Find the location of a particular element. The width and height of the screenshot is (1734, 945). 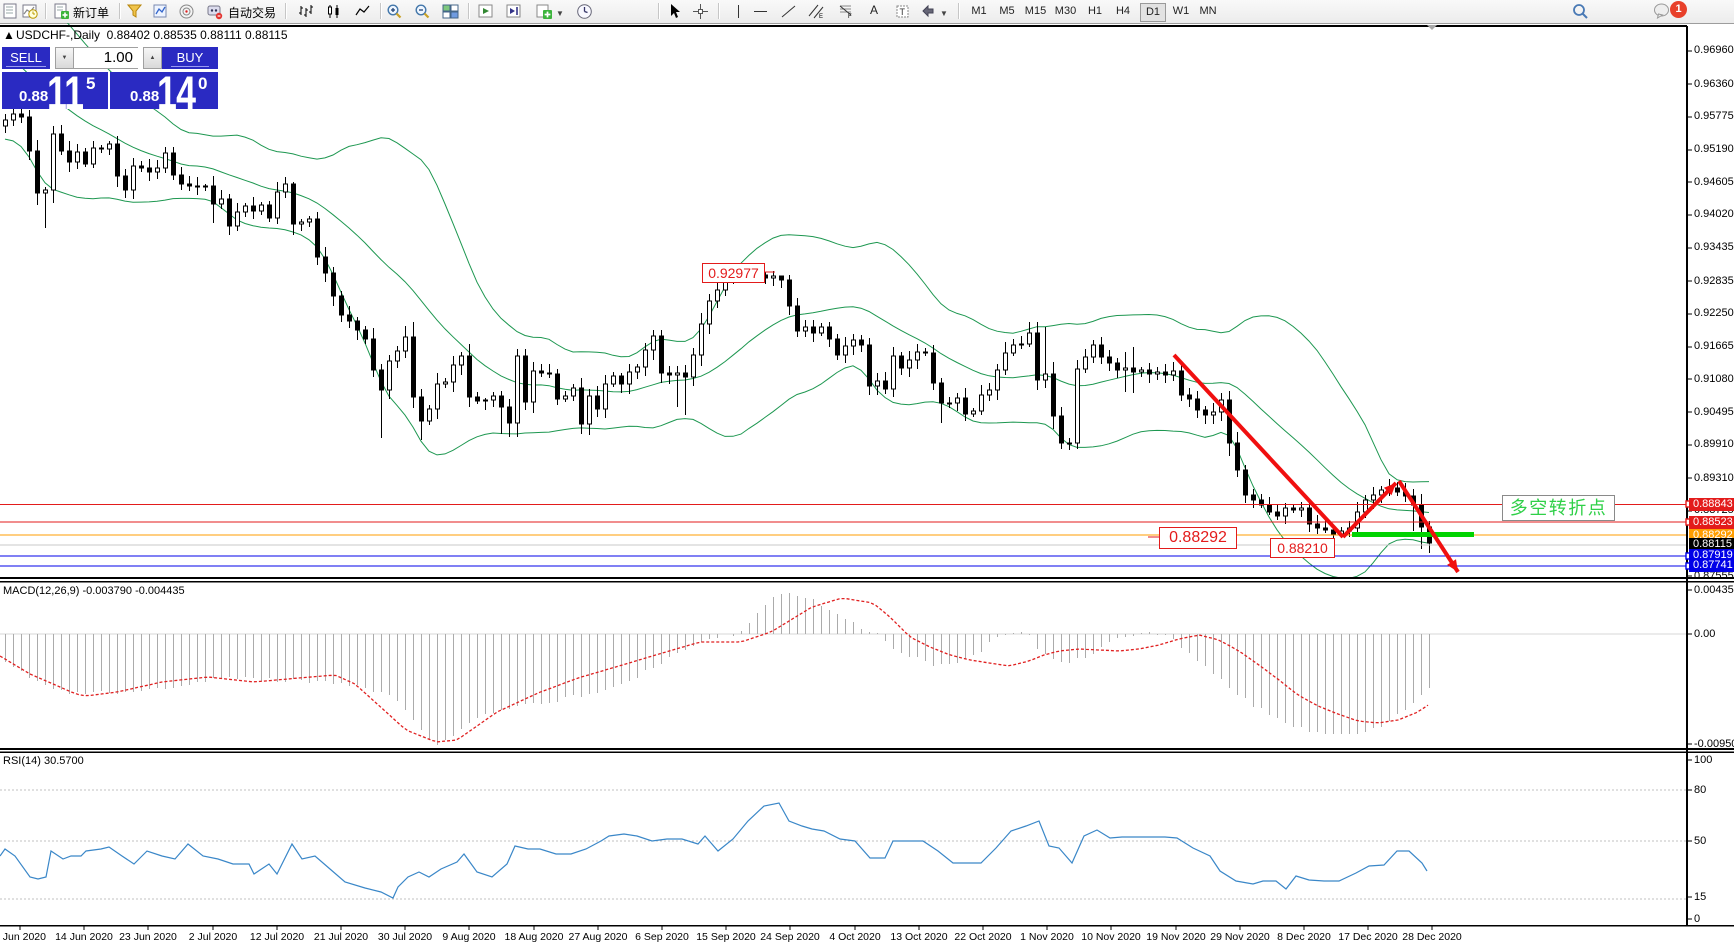

svg-text: T is located at coordinates (903, 12).